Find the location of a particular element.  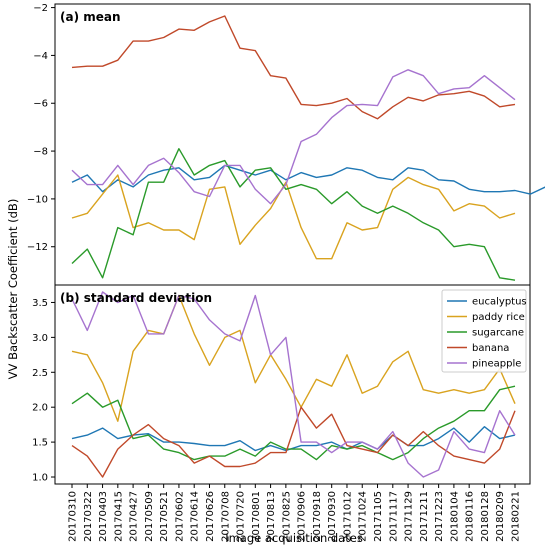

series-line-banana is located at coordinates (293, 442).